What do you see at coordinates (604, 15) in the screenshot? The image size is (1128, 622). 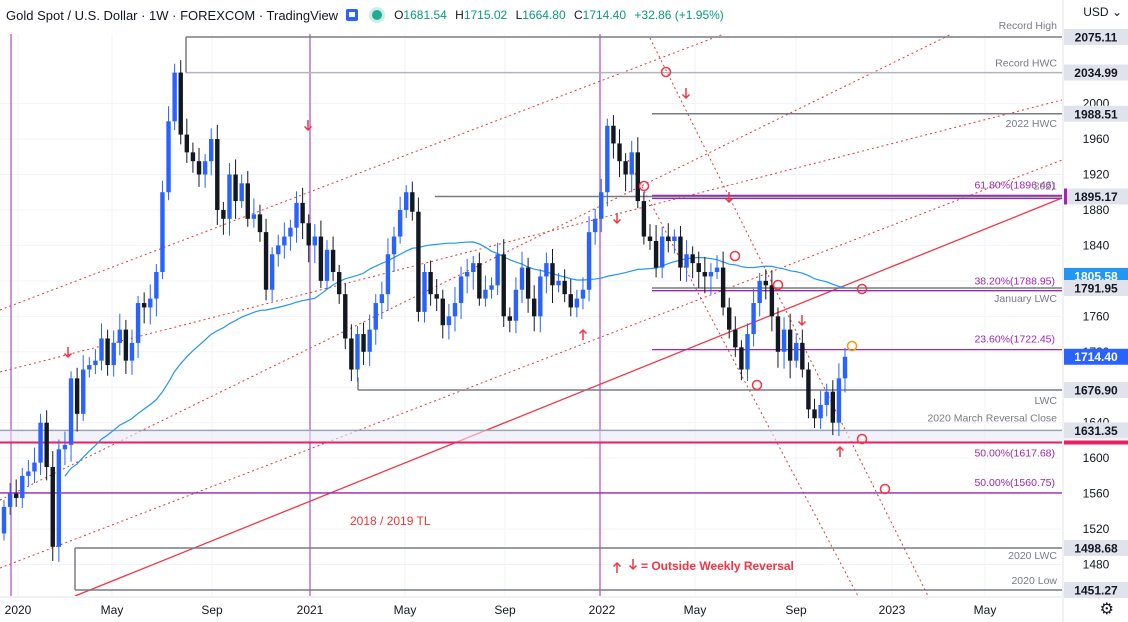 I see `close-value: 1714.40` at bounding box center [604, 15].